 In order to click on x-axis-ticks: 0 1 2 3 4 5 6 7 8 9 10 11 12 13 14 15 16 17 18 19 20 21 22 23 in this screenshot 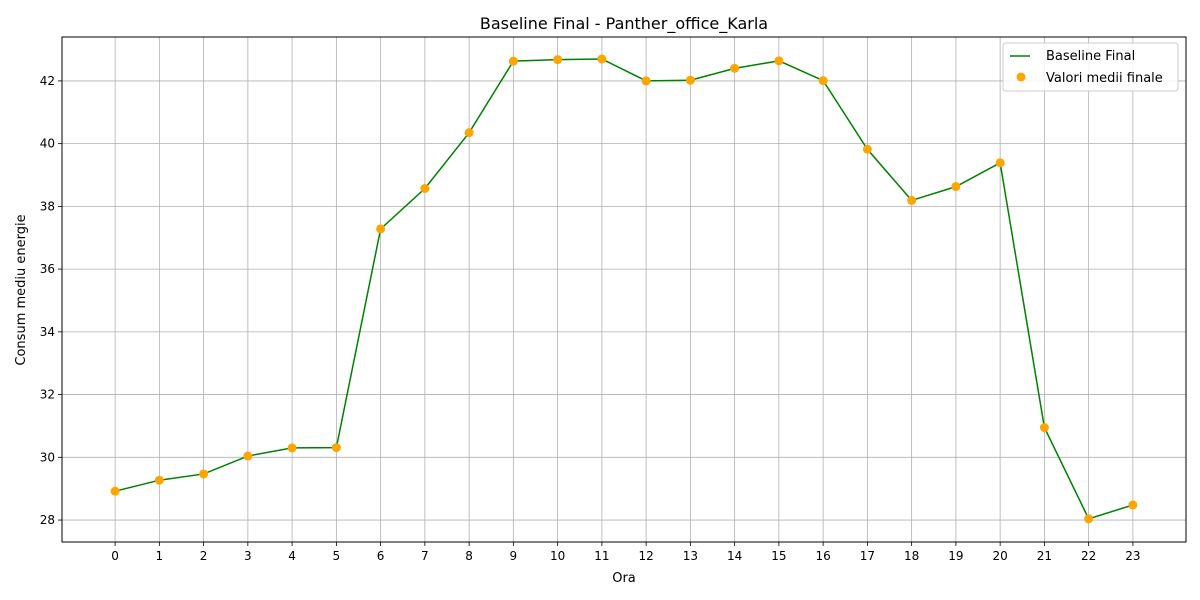, I will do `click(626, 552)`.